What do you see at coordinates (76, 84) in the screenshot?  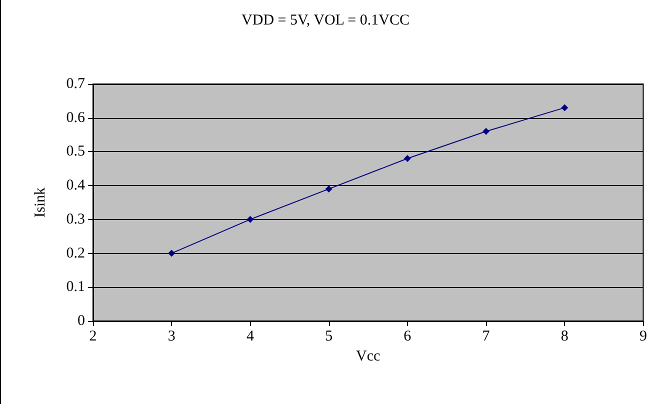 I see `y-tick-label: 0.7` at bounding box center [76, 84].